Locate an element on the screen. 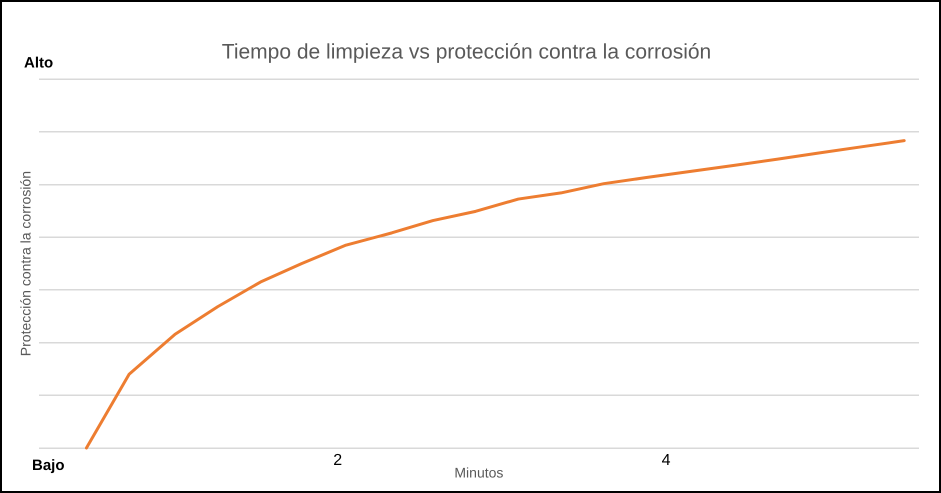 This screenshot has height=493, width=941. x-tick-label: 2 is located at coordinates (337, 461).